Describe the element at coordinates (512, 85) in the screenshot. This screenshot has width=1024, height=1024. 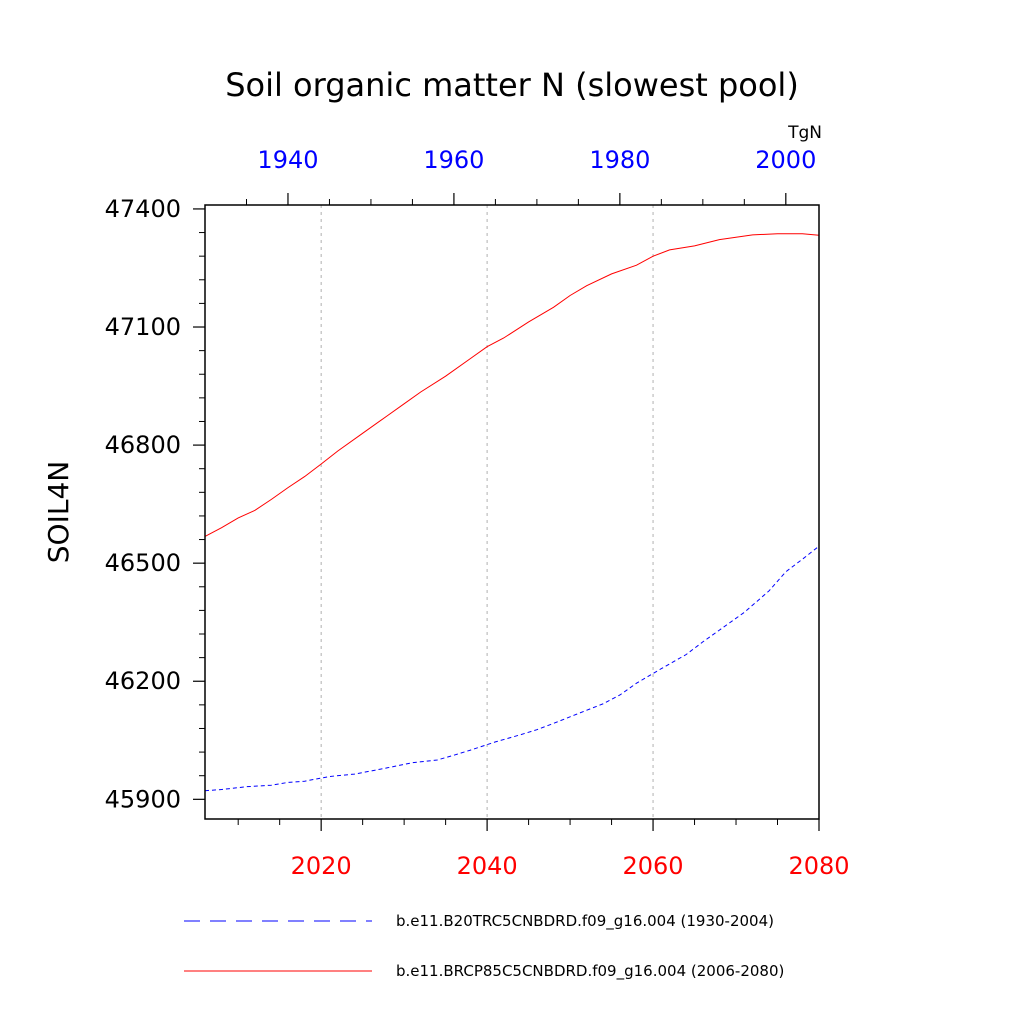
I see `chart-title: Soil organic matter N (slowest pool)` at that location.